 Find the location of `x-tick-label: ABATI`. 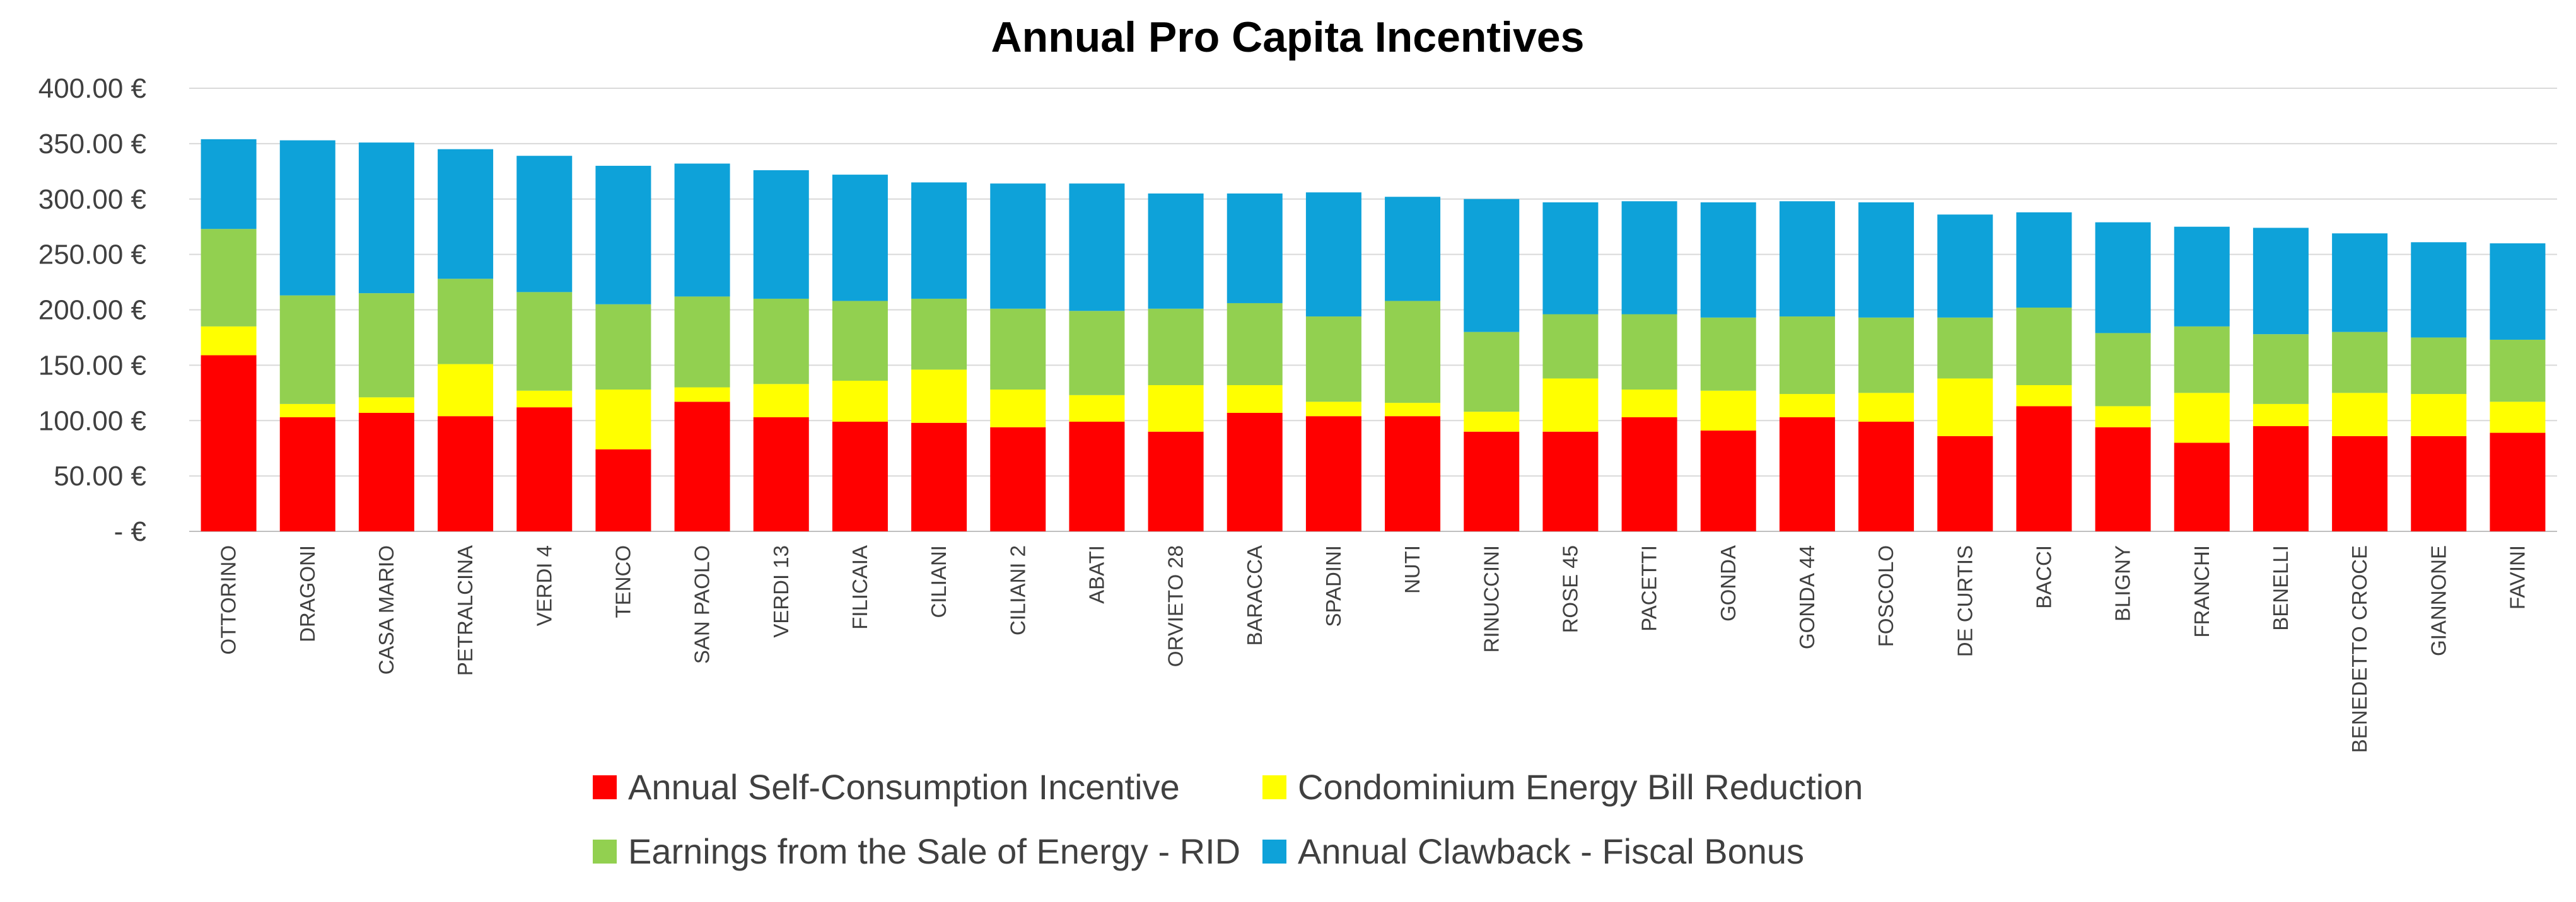

x-tick-label: ABATI is located at coordinates (1097, 574).